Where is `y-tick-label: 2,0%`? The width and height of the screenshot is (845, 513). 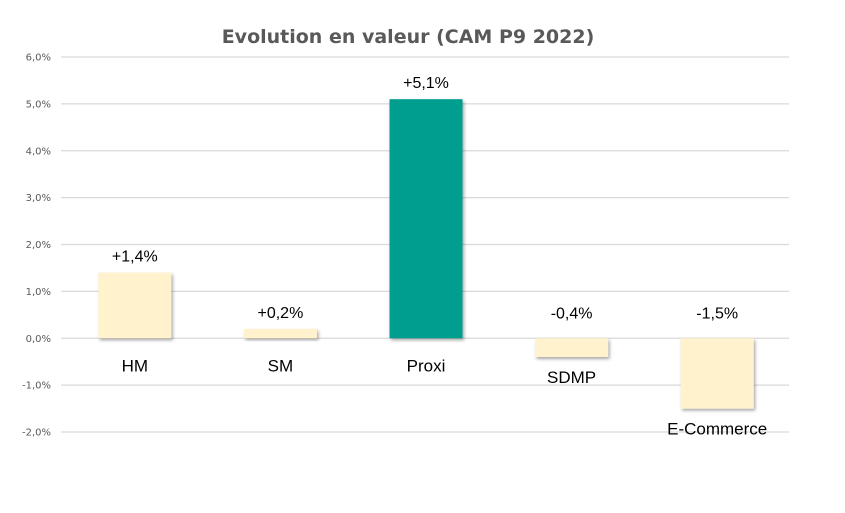
y-tick-label: 2,0% is located at coordinates (38, 245).